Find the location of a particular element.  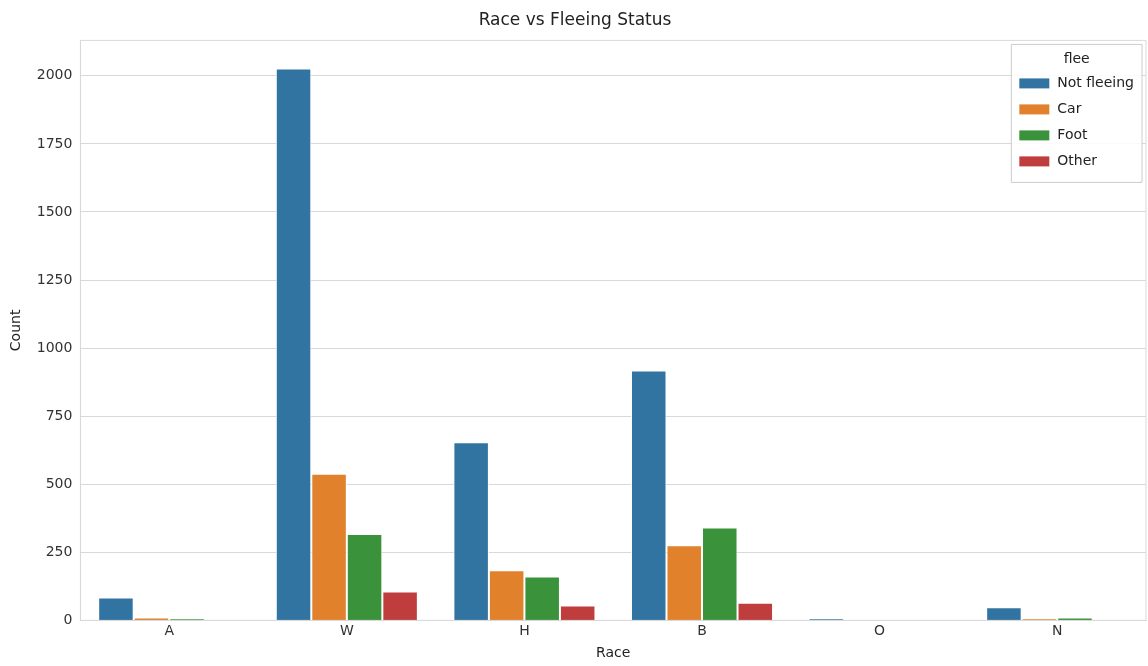

chart-title: Race vs Fleeing Status is located at coordinates (575, 18).